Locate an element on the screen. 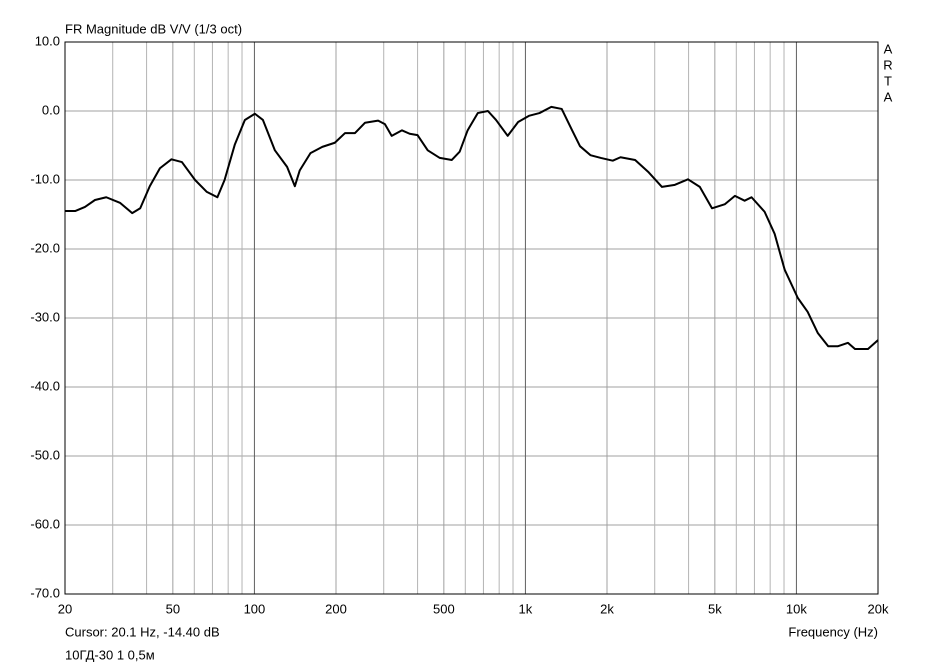 Image resolution: width=942 pixels, height=666 pixels. x-tick-label: 1k is located at coordinates (526, 608).